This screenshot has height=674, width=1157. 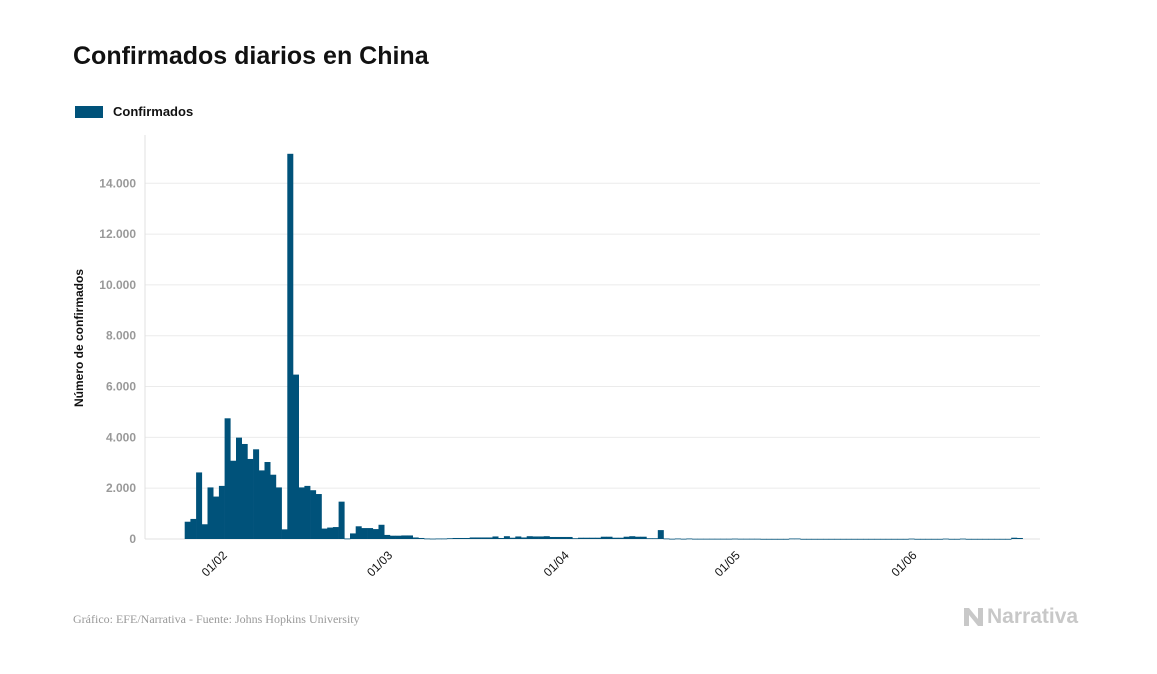 What do you see at coordinates (1033, 616) in the screenshot?
I see `logo-text: Narrativa` at bounding box center [1033, 616].